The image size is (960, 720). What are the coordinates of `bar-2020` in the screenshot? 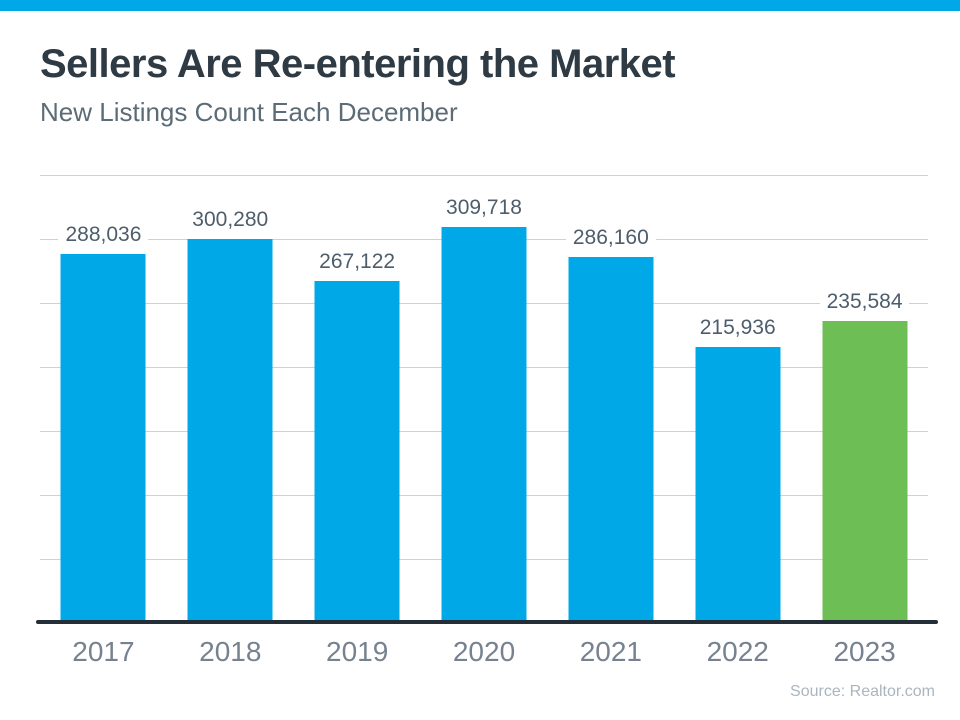 It's located at (484, 424).